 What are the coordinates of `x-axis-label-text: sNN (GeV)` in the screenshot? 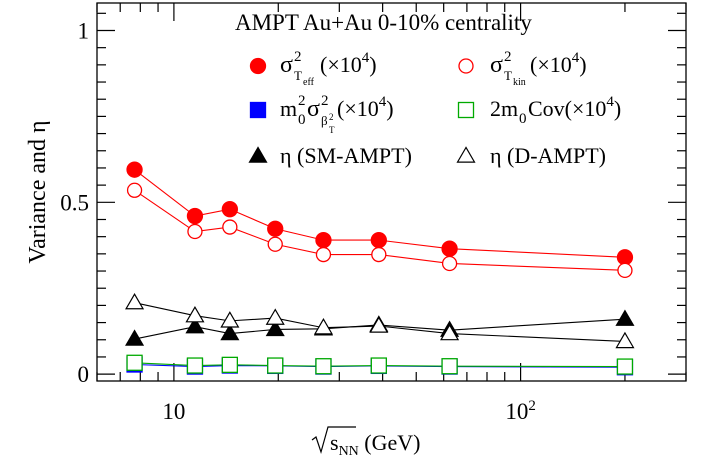 It's located at (375, 444).